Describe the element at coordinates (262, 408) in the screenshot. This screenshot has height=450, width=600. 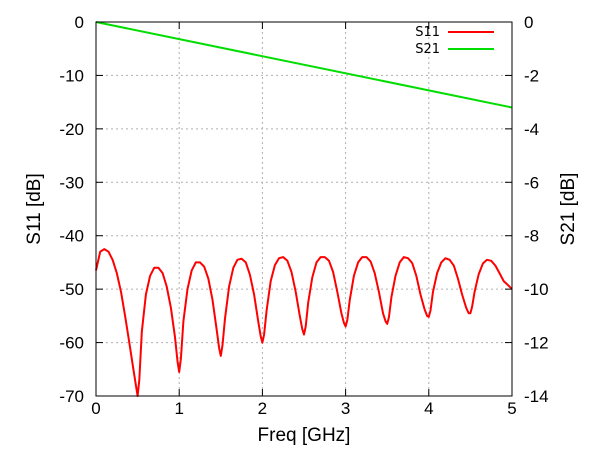
I see `x-tick-label: 2` at that location.